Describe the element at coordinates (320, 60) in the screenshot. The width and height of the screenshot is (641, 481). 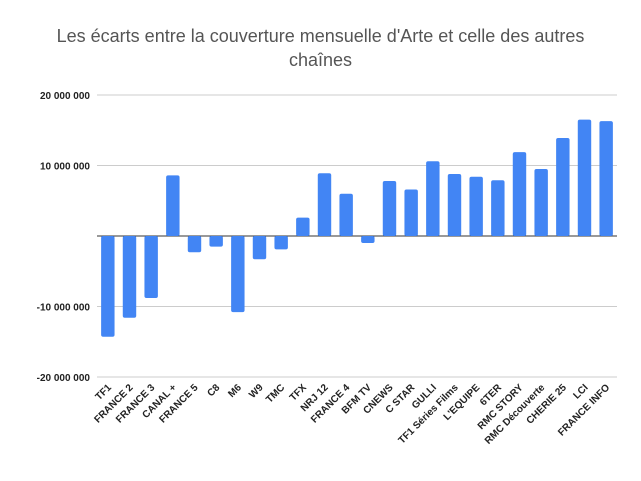
I see `chart-title-line-2: chaînes` at that location.